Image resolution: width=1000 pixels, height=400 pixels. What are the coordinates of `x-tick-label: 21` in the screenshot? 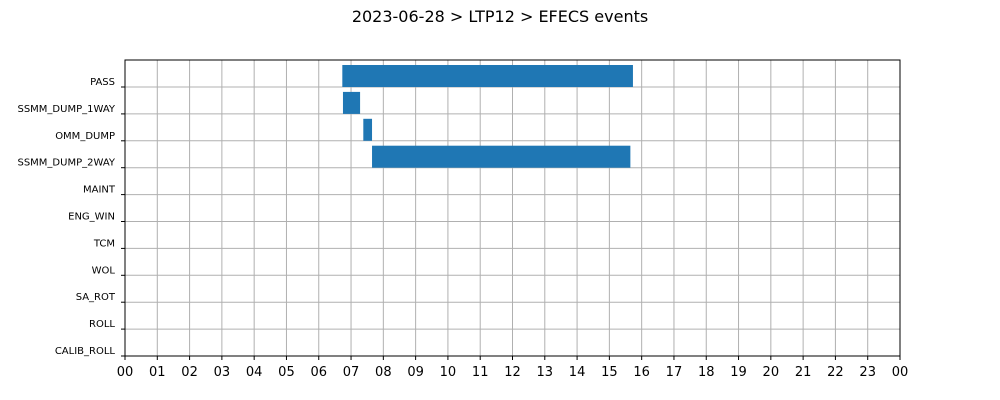 It's located at (803, 372).